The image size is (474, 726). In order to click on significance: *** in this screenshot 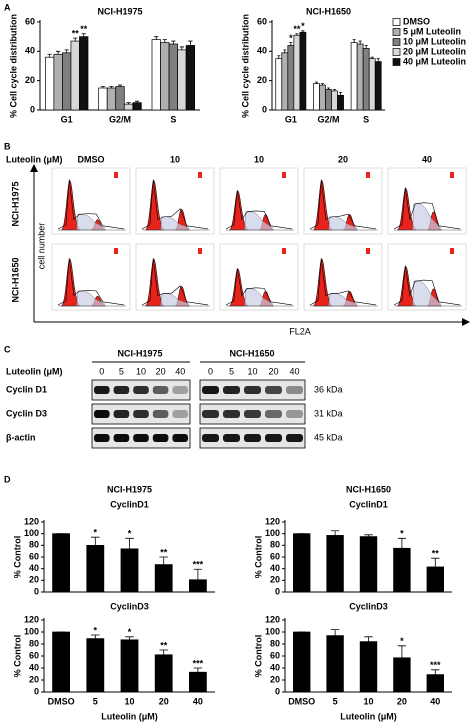, I will do `click(435, 665)`.